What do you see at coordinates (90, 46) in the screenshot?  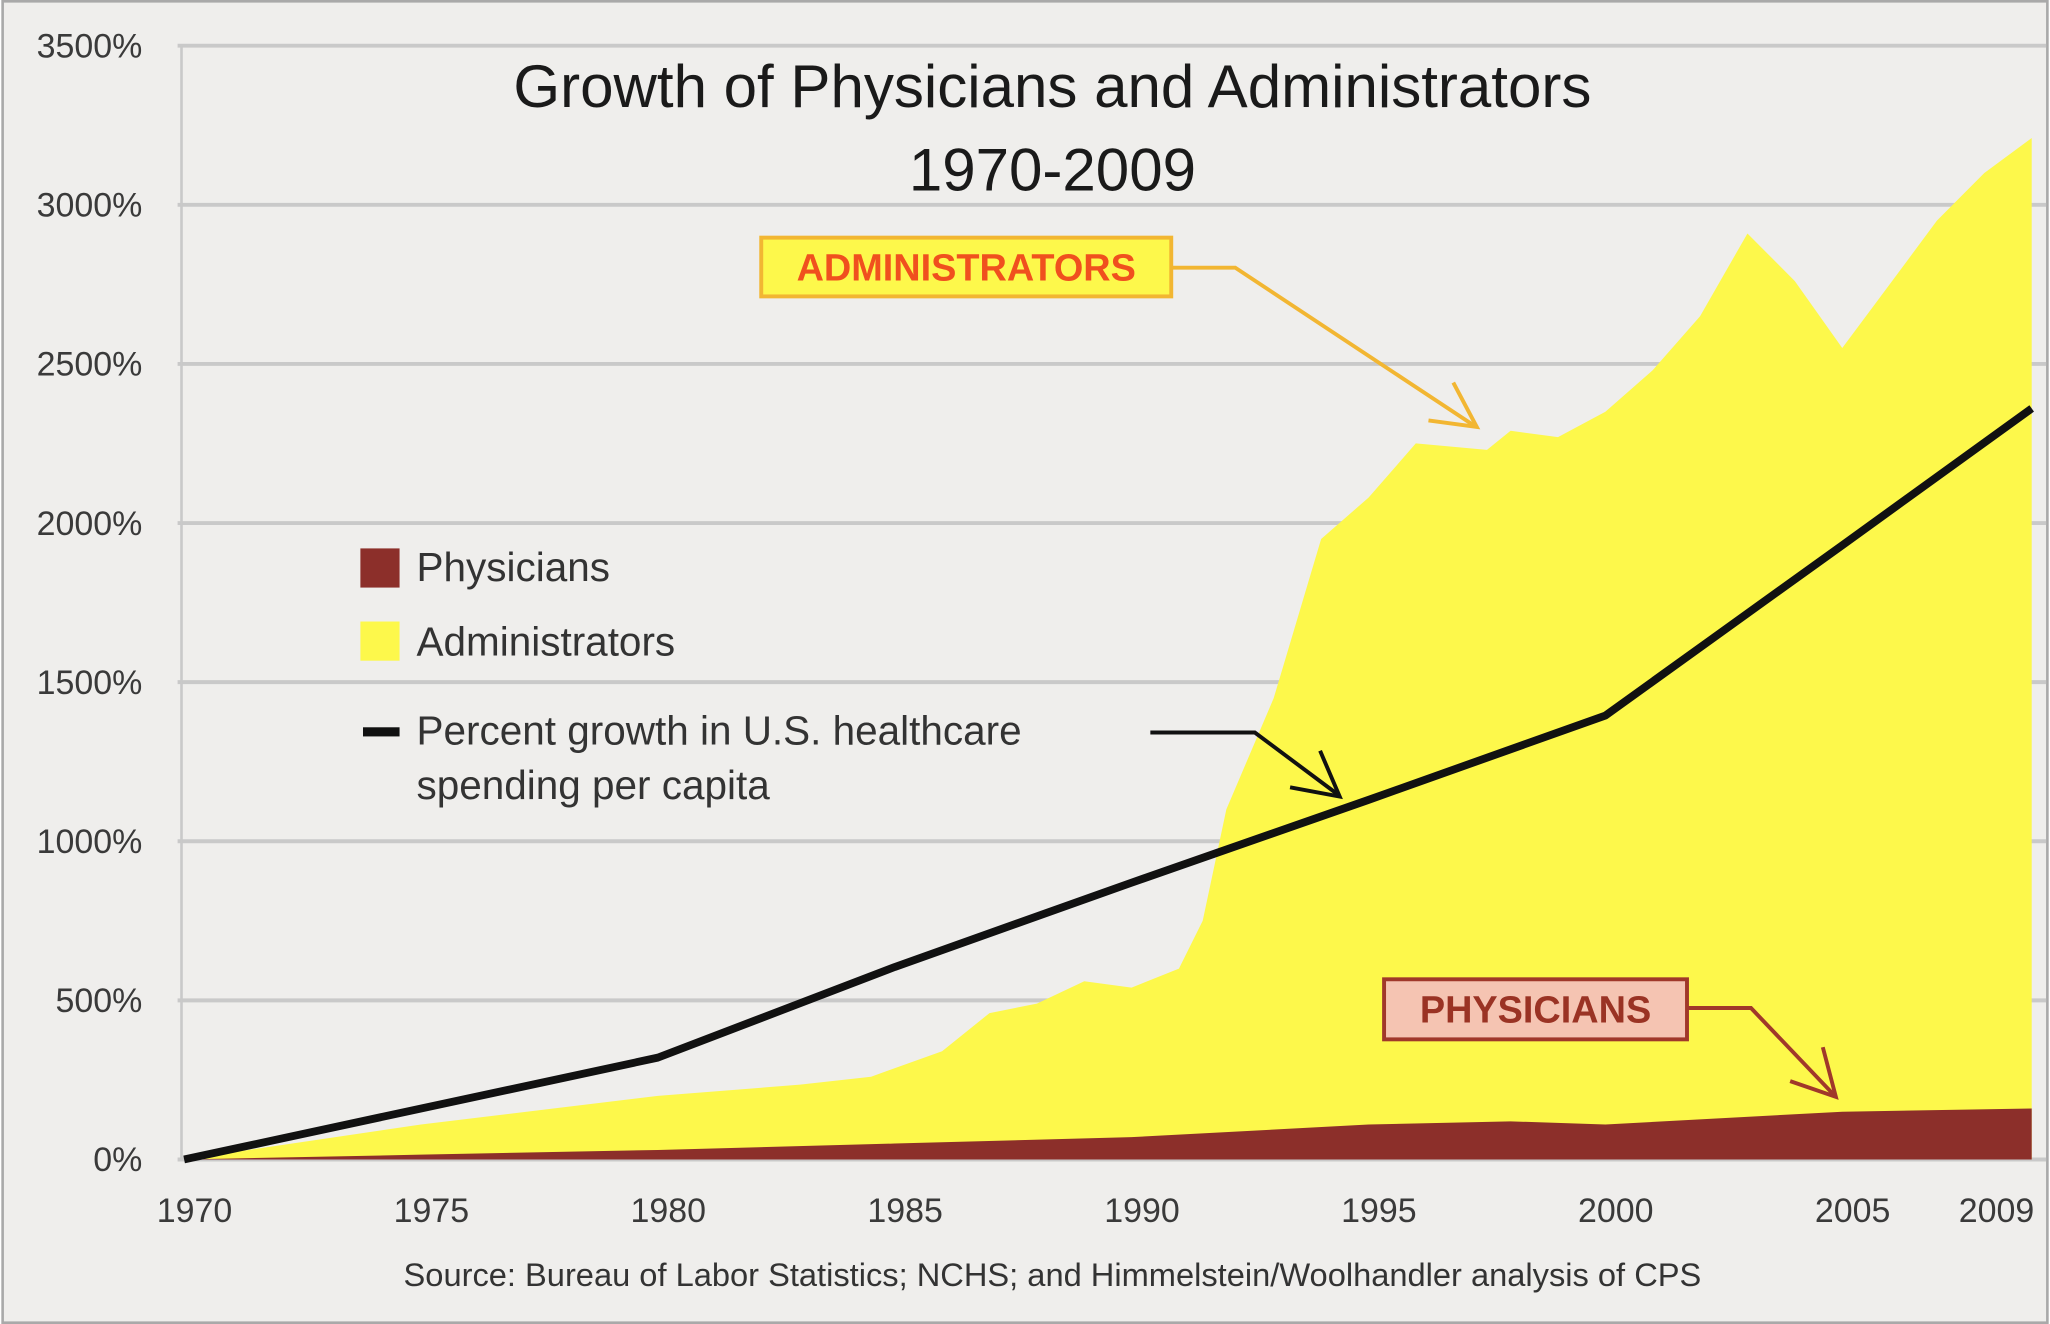 I see `y-tick-label: 3500%` at bounding box center [90, 46].